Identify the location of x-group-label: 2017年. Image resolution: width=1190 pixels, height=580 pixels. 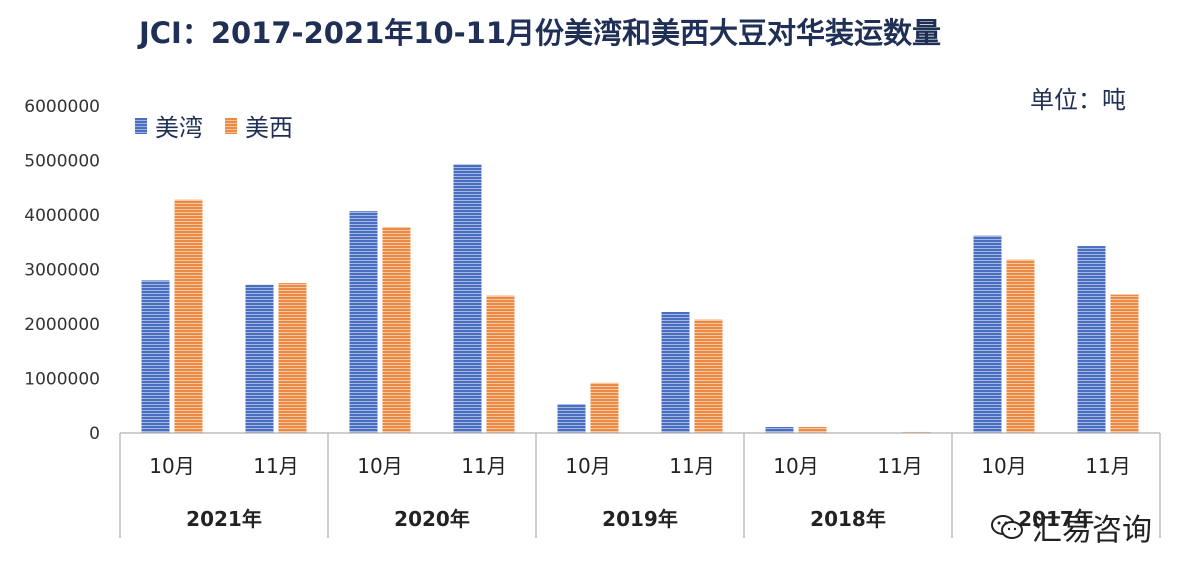
(1056, 519).